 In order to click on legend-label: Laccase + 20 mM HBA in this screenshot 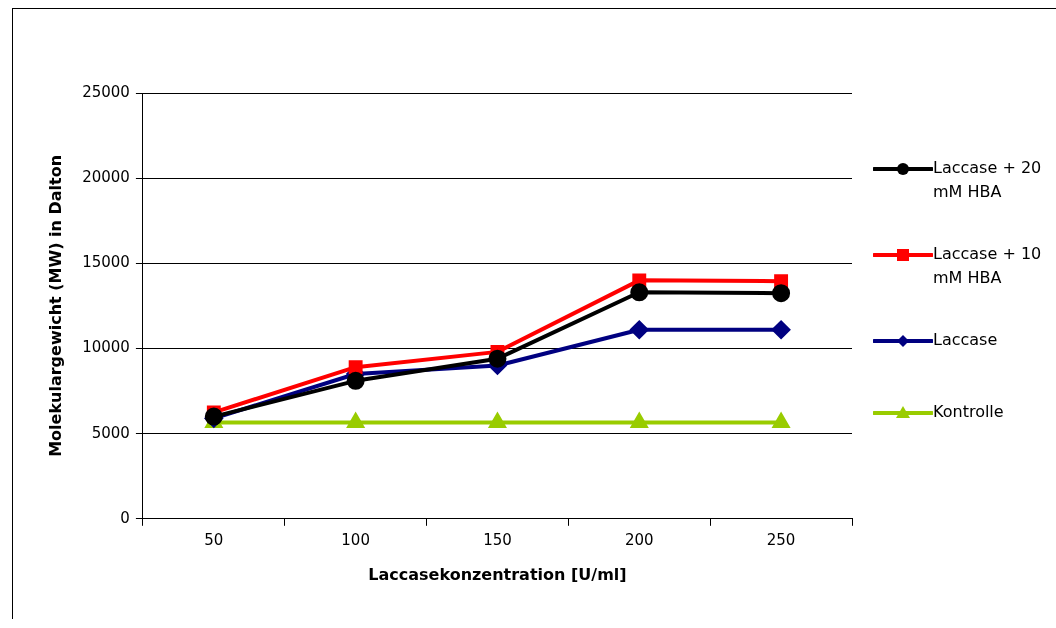, I will do `click(988, 180)`.